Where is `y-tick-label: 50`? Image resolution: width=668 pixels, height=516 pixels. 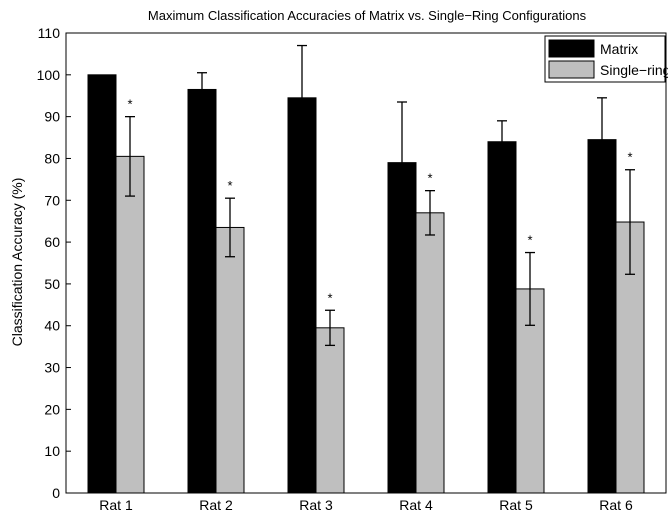 y-tick-label: 50 is located at coordinates (52, 284).